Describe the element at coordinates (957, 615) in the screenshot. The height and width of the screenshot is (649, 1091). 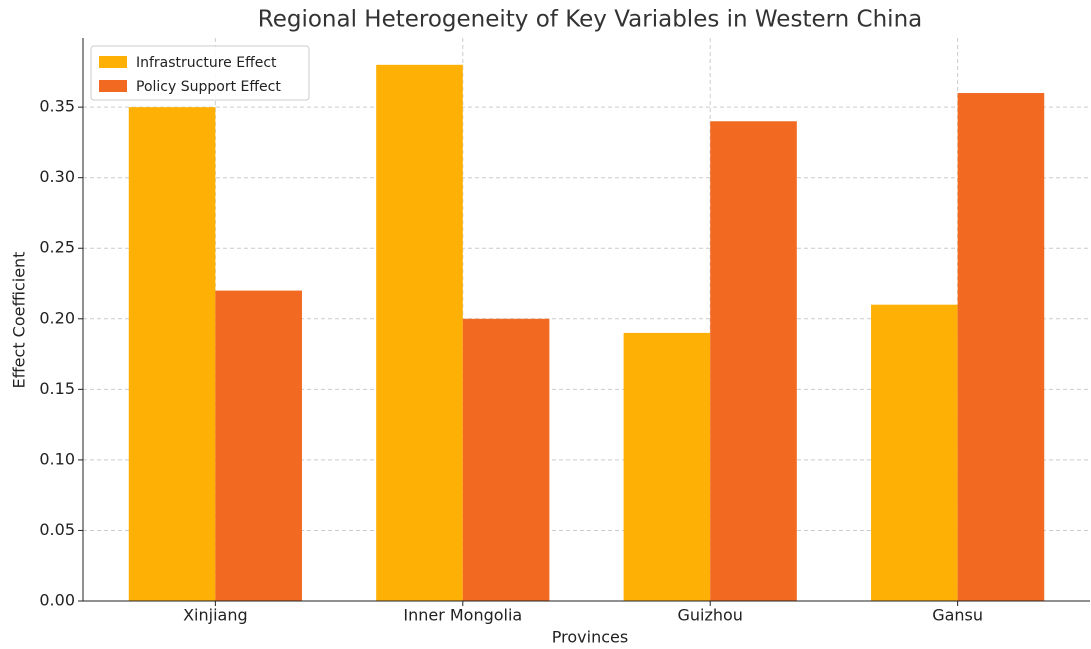
I see `x-tick-label: Gansu` at that location.